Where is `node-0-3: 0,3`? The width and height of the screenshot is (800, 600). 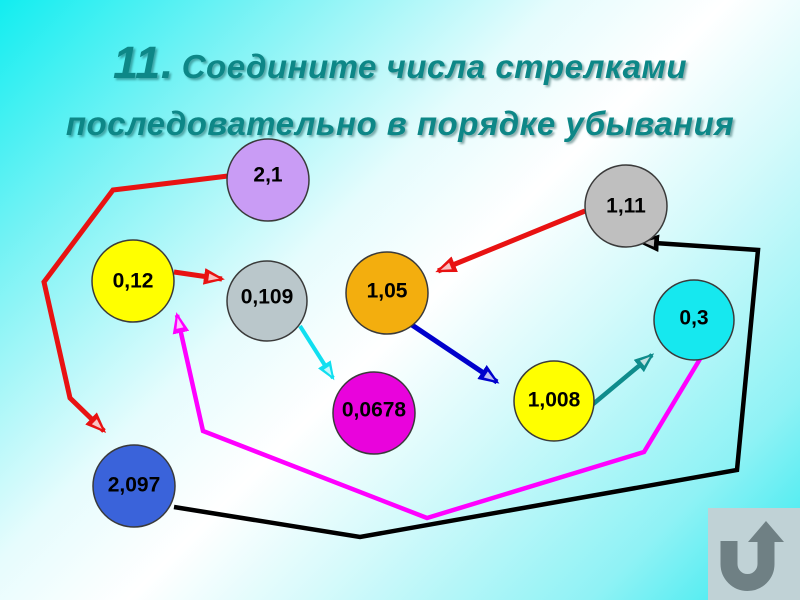
node-0-3: 0,3 is located at coordinates (694, 320).